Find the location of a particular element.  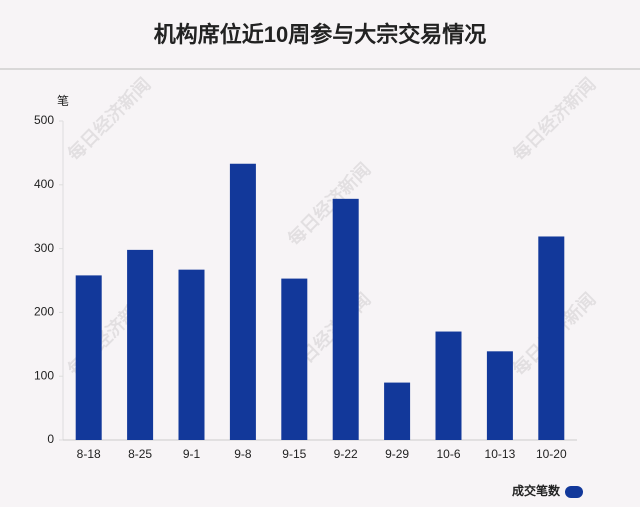

x-tick-label: 9-22 is located at coordinates (346, 454).